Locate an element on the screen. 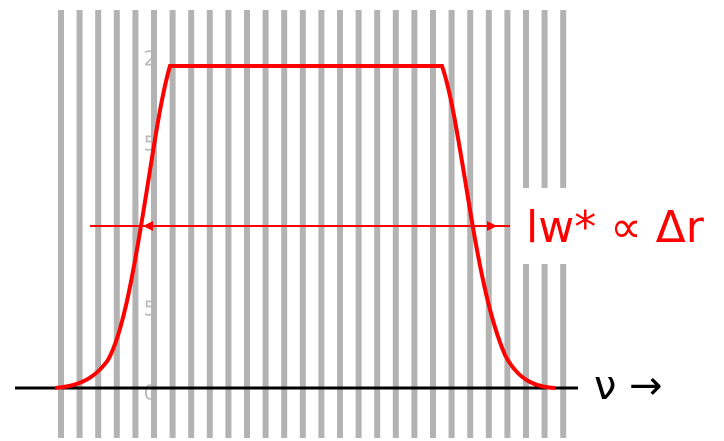 This screenshot has width=724, height=441. annotation: lw* ∝ Δr is located at coordinates (615, 227).